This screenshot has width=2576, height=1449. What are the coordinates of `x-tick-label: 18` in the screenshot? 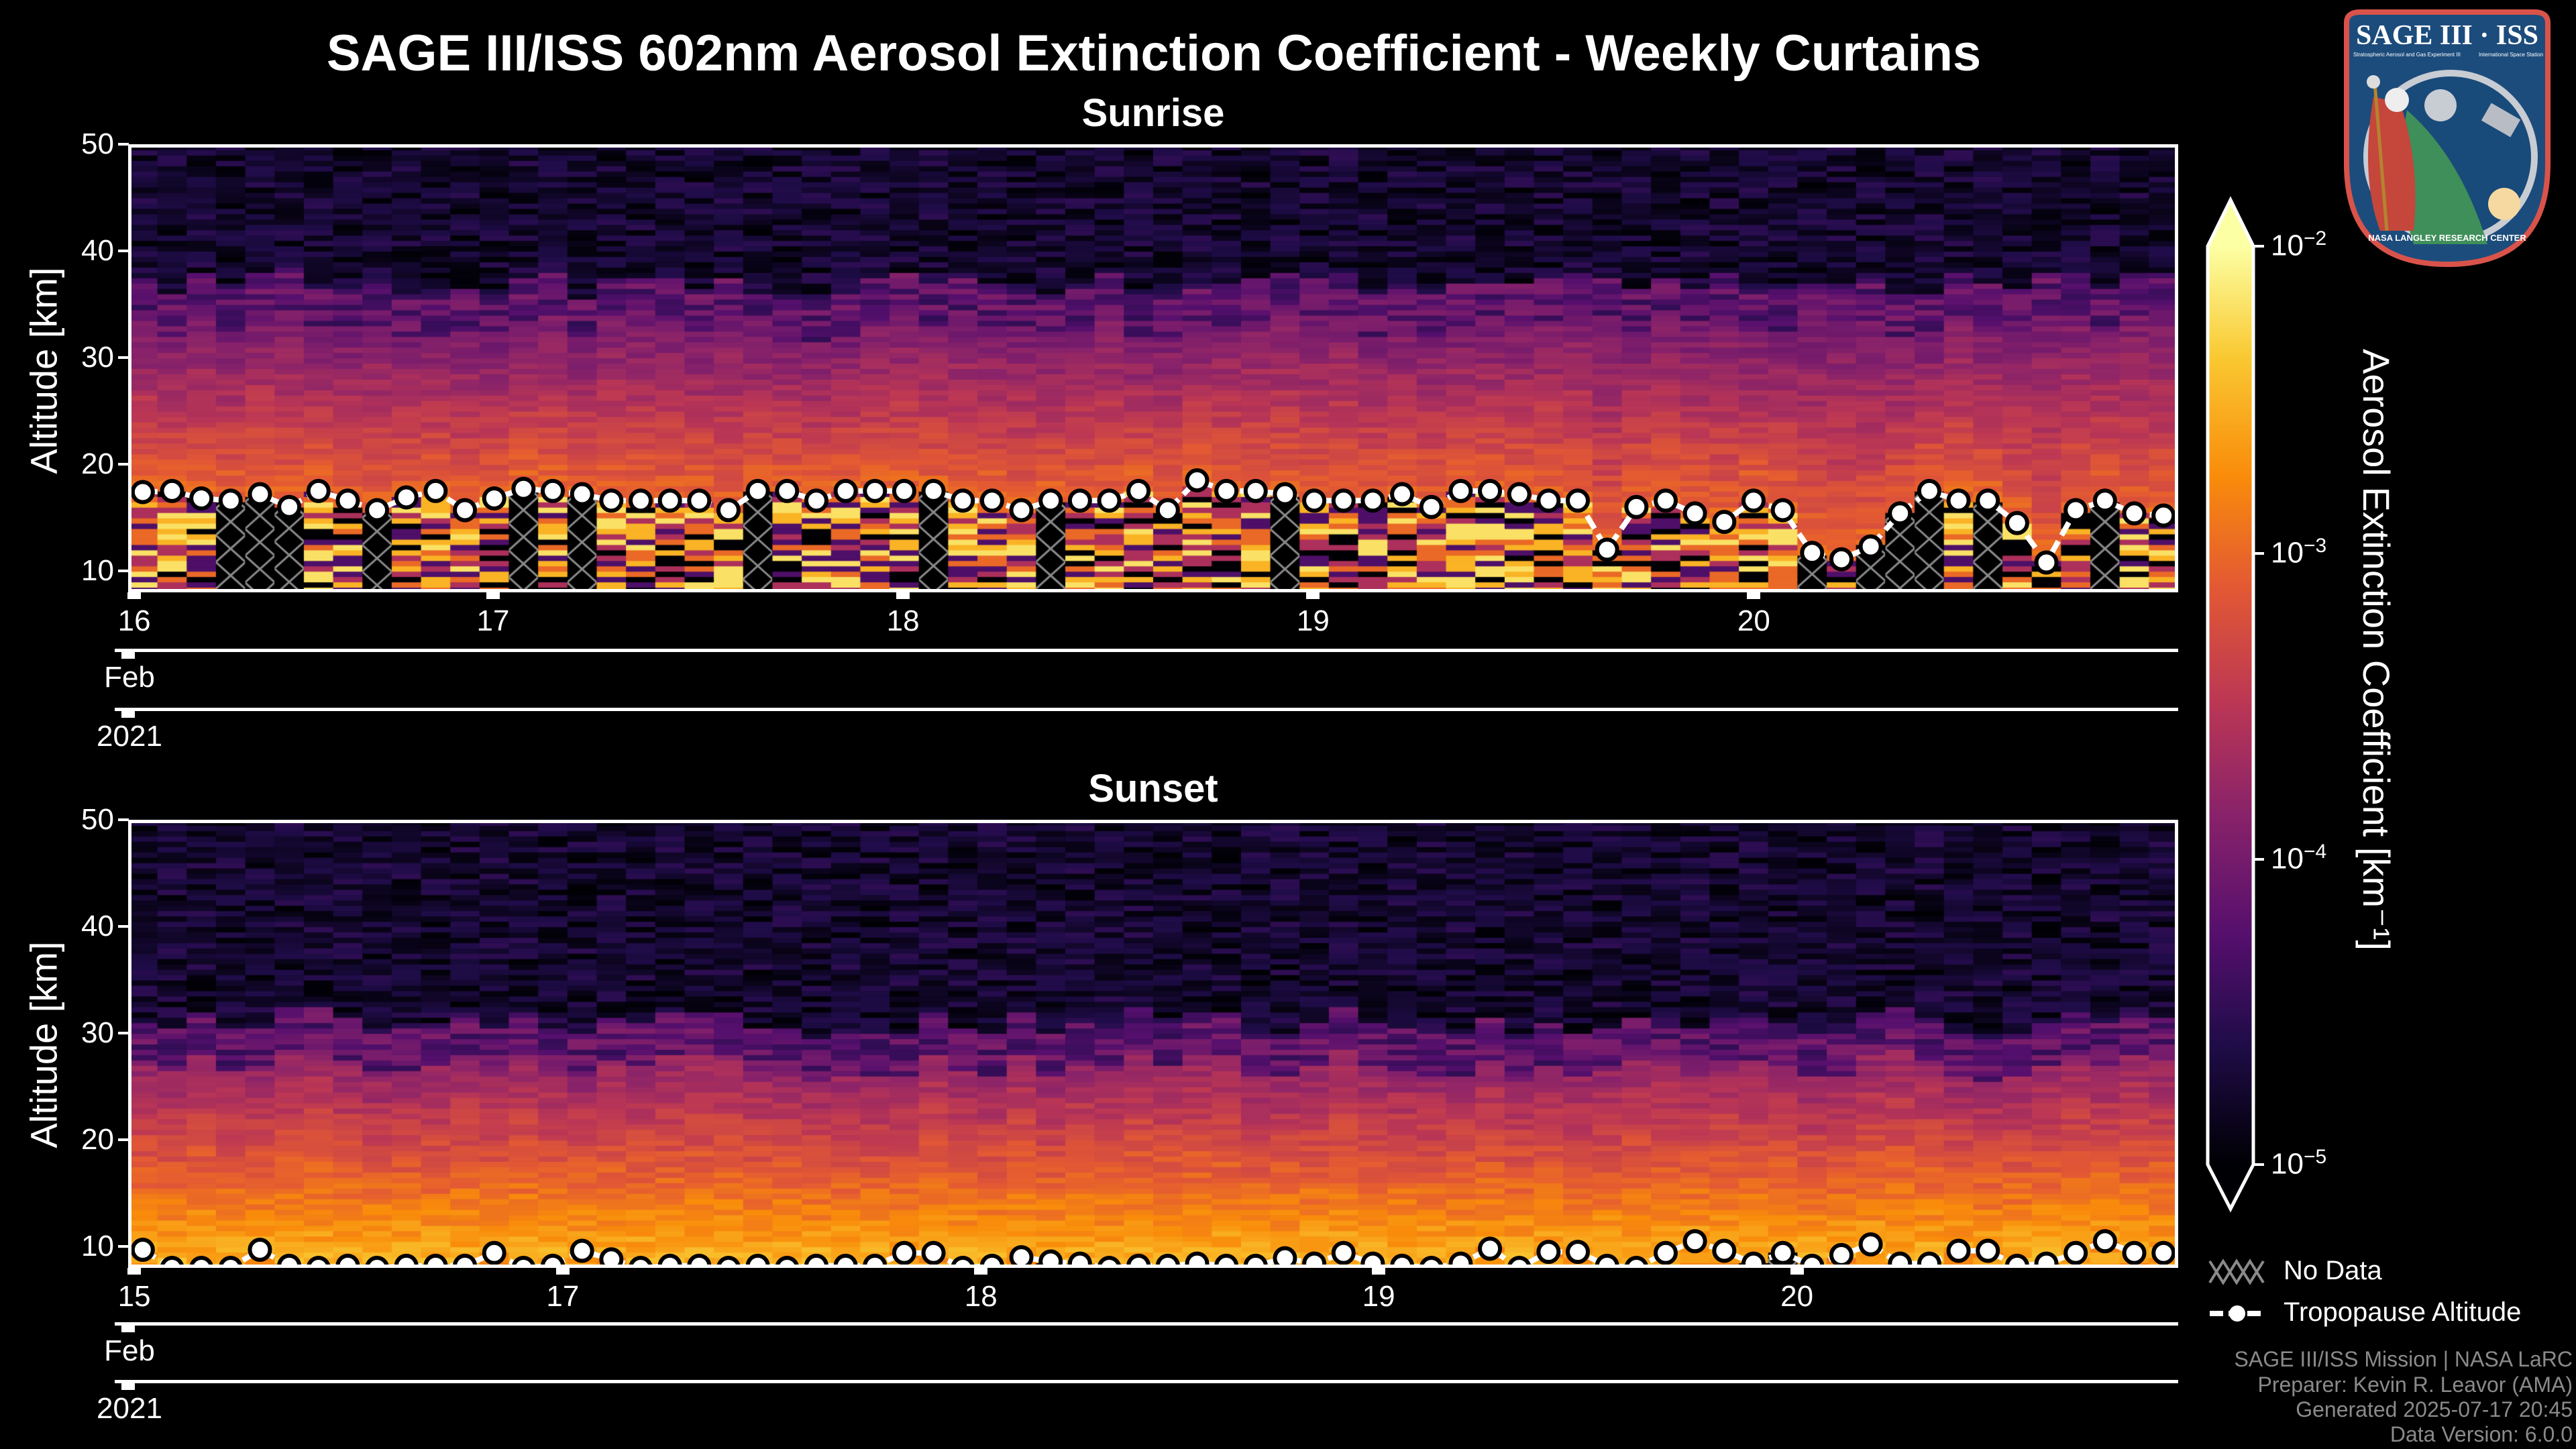 It's located at (903, 620).